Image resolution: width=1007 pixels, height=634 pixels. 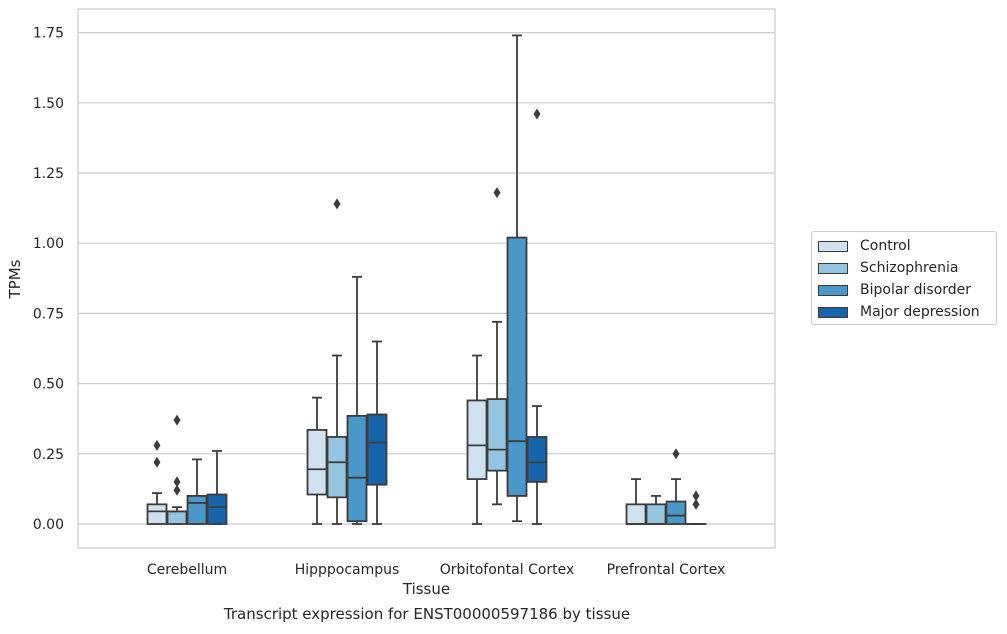 I want to click on x-tick-label-cerebellum: Cerebellum, so click(x=187, y=570).